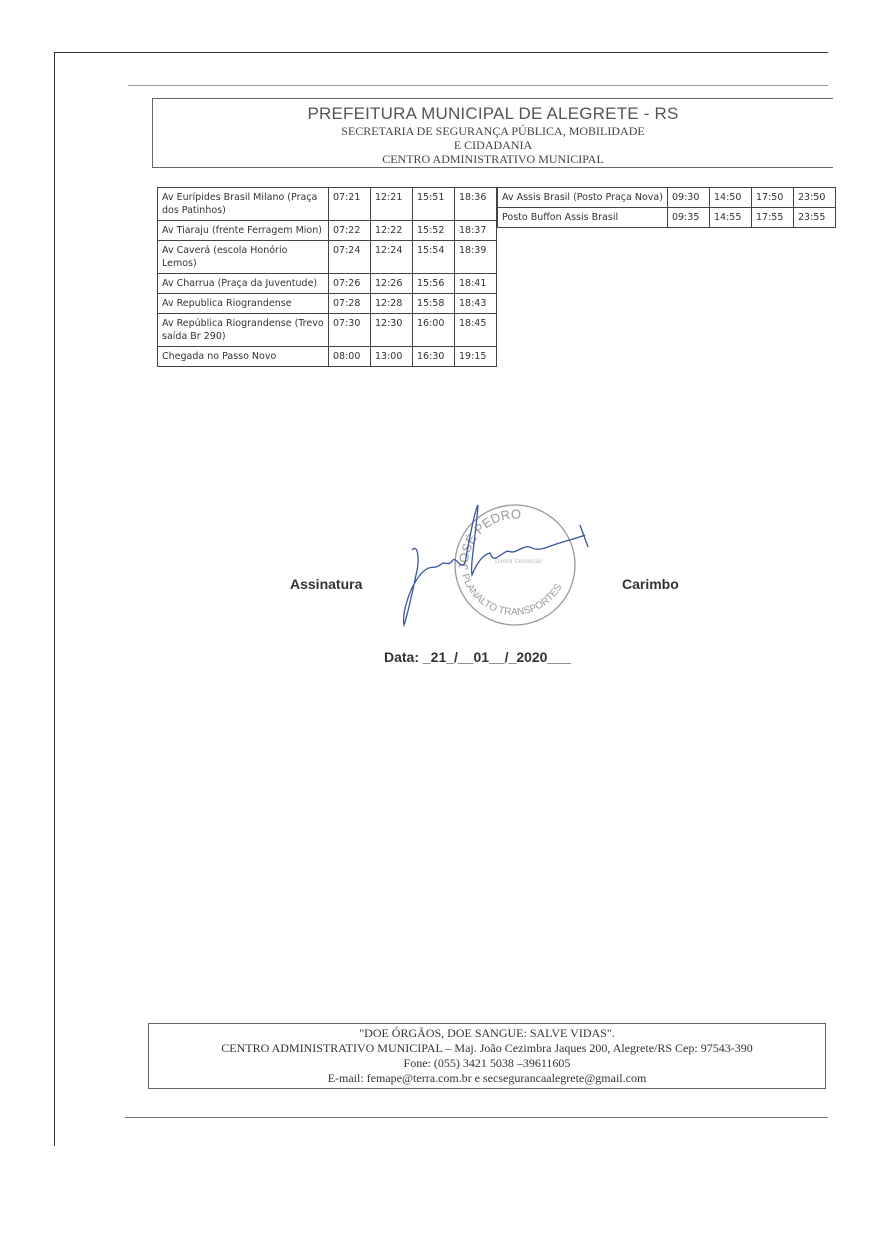 The image size is (880, 1245). What do you see at coordinates (243, 283) in the screenshot?
I see `stop-name: Av Charrua (Praça da Juventude)` at bounding box center [243, 283].